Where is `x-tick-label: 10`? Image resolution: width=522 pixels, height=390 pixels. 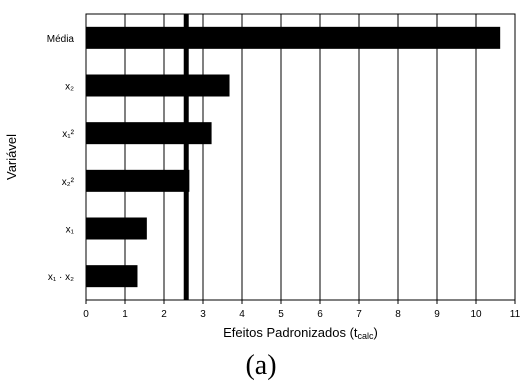 x-tick-label: 10 is located at coordinates (476, 314).